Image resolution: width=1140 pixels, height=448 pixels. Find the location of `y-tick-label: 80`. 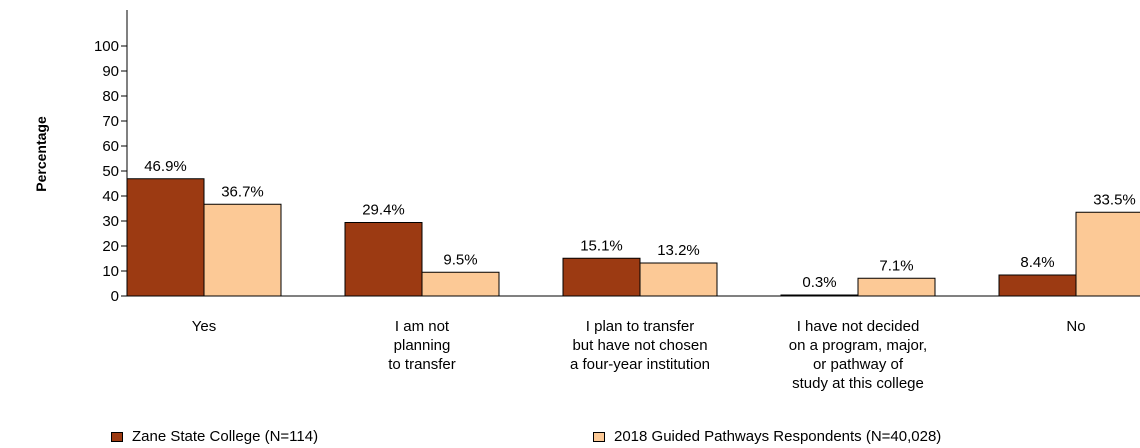

y-tick-label: 80 is located at coordinates (110, 96).